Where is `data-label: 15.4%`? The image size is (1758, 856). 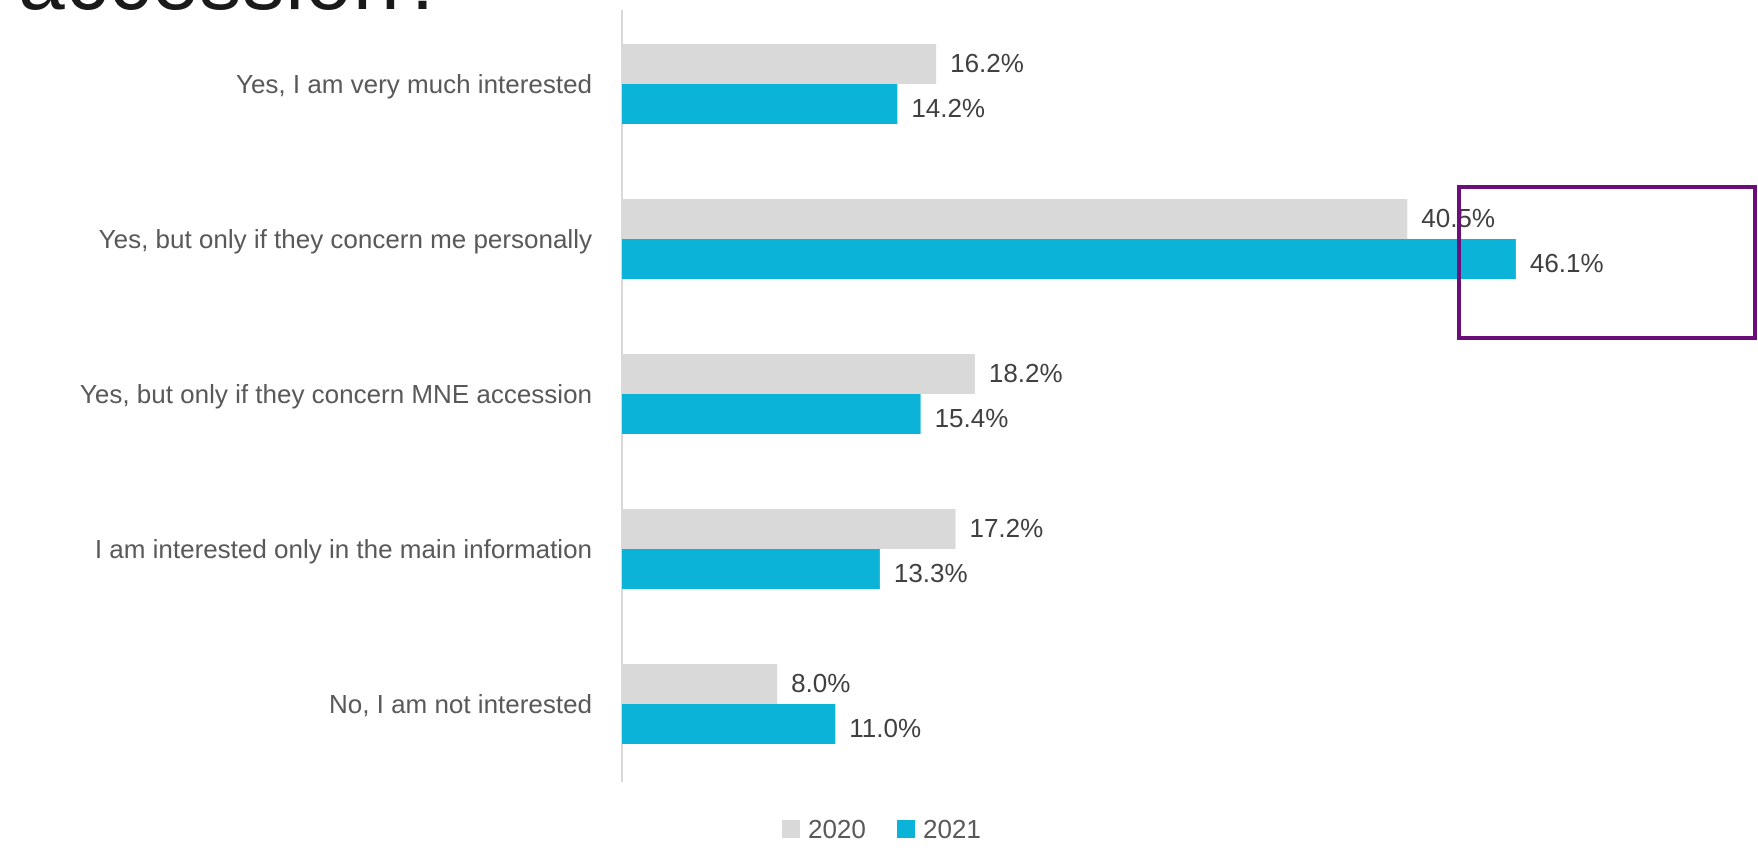 data-label: 15.4% is located at coordinates (972, 418).